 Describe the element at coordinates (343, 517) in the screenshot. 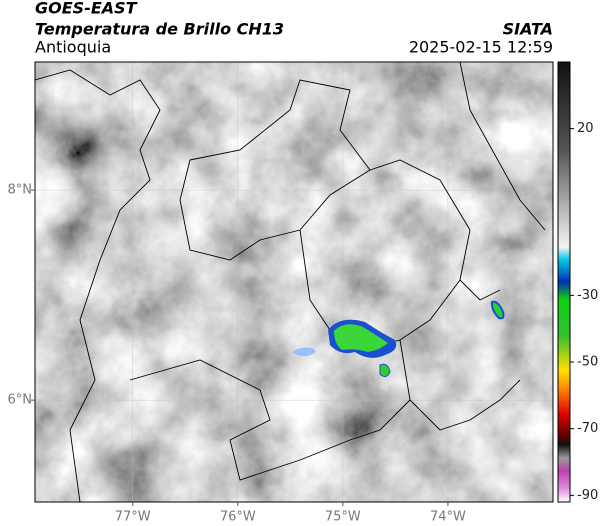

I see `lon-tick-label: 75°W` at that location.